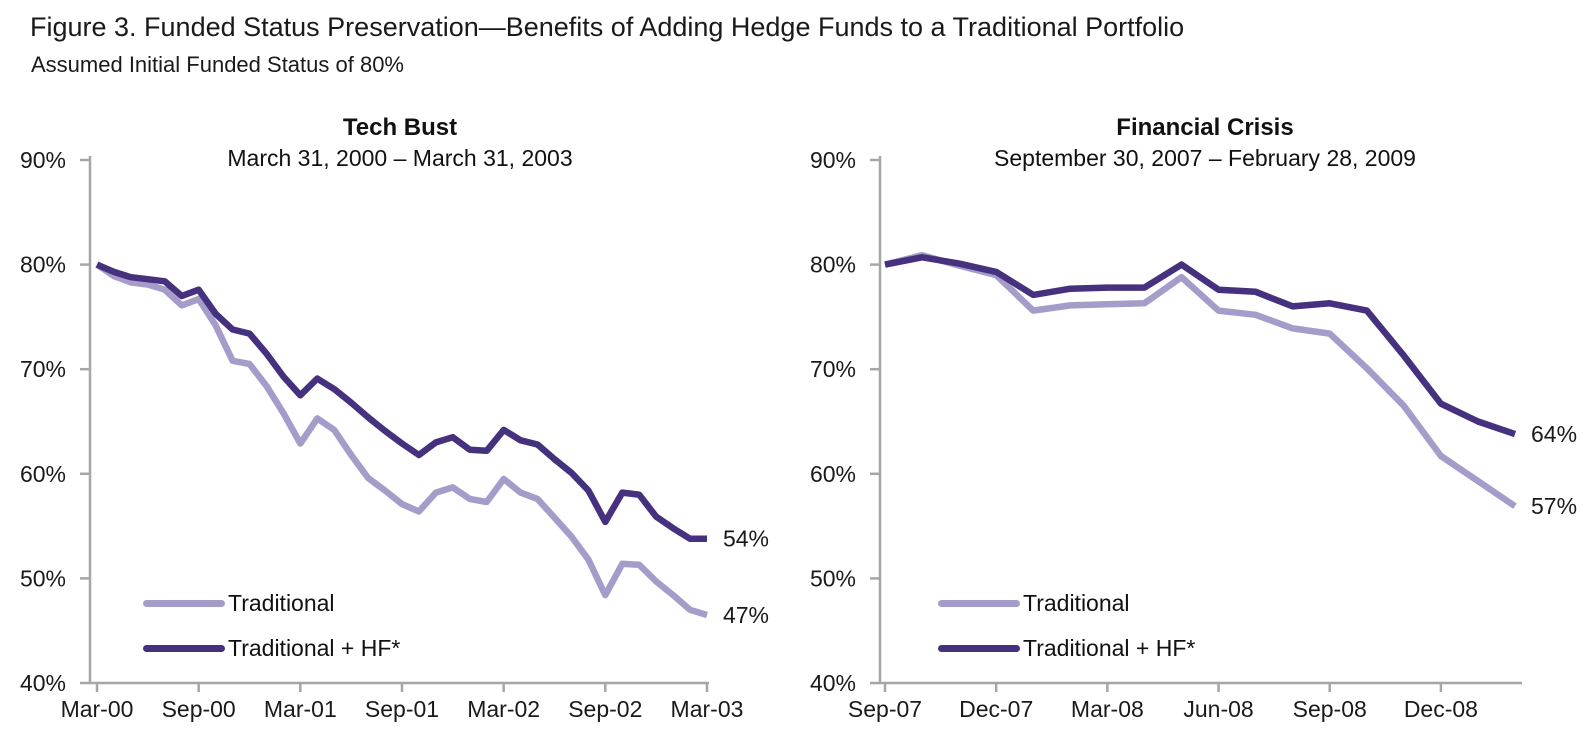  What do you see at coordinates (746, 539) in the screenshot?
I see `series-end-value-label: 54%` at bounding box center [746, 539].